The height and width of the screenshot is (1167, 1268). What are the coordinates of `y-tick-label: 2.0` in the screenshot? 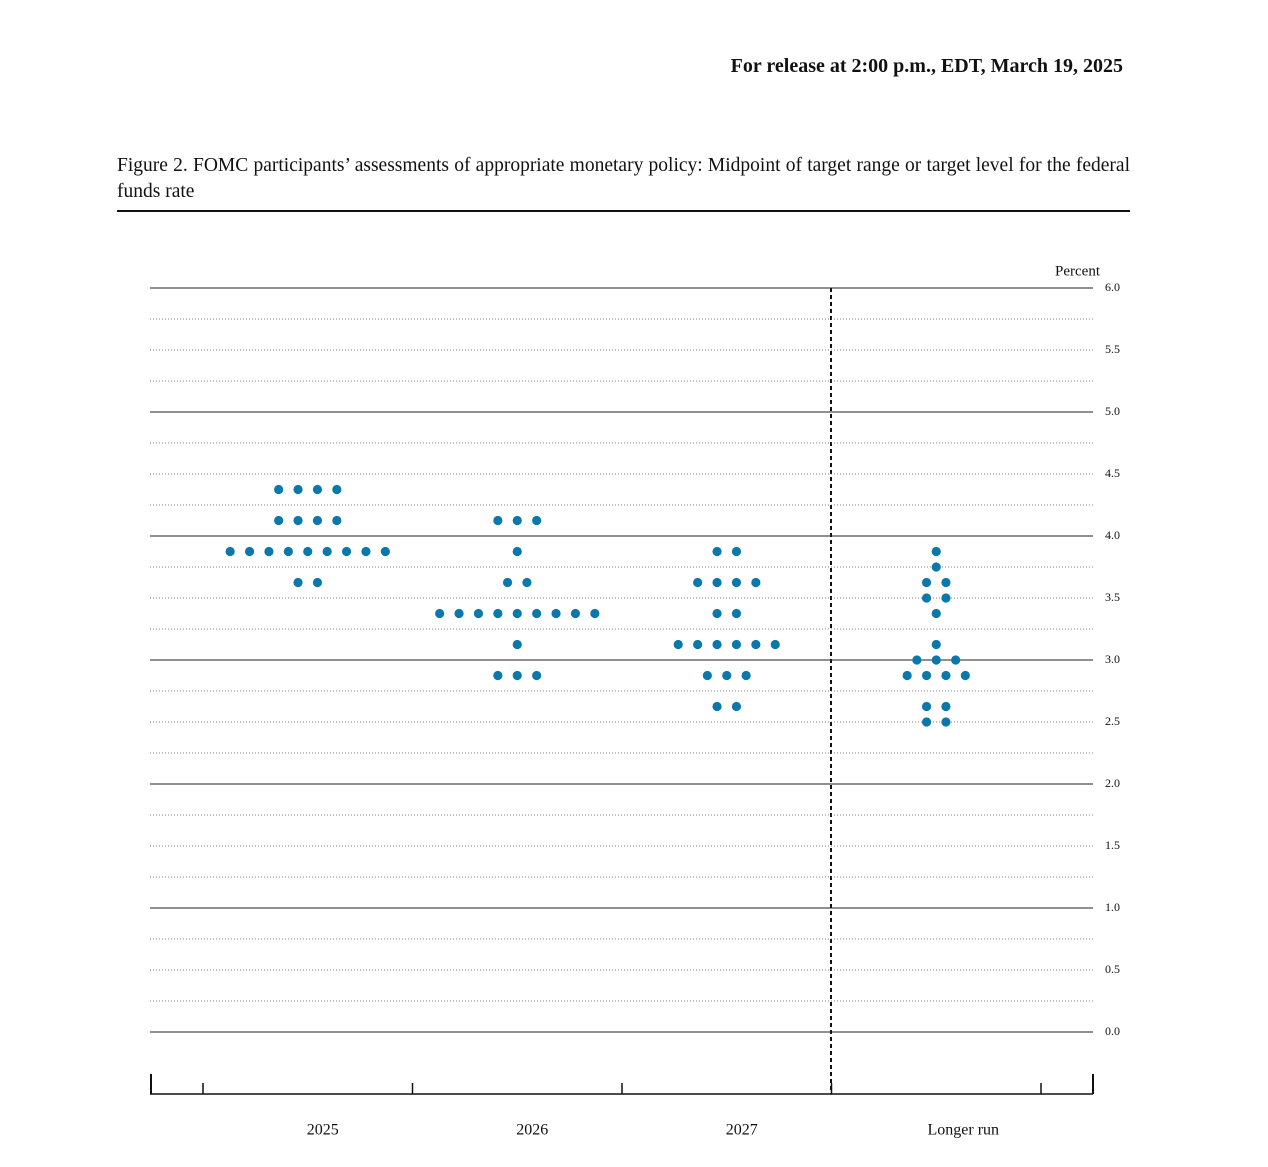 It's located at (1112, 783).